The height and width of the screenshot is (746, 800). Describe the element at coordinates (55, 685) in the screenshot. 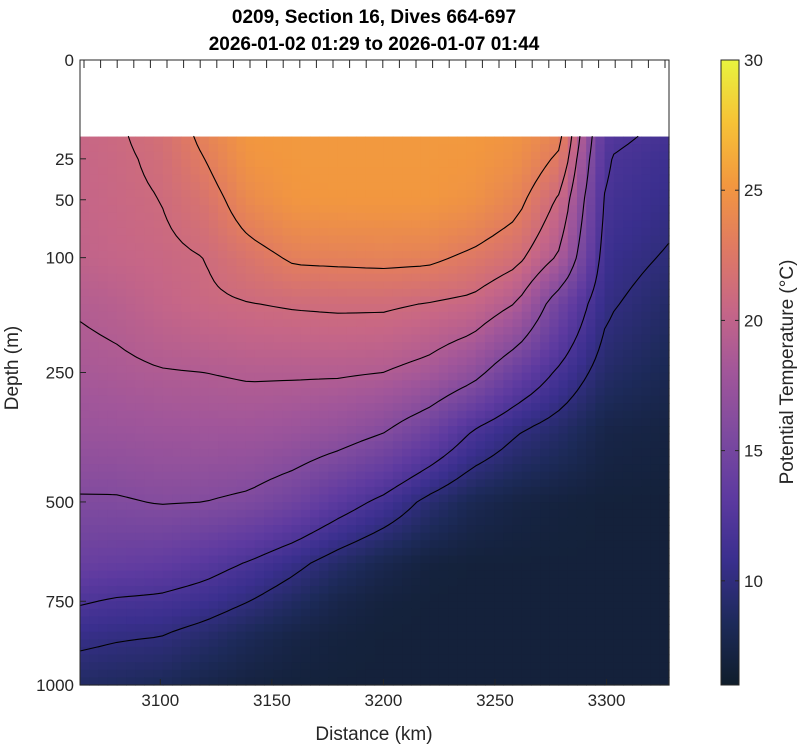

I see `y-tick-label: 1000` at that location.